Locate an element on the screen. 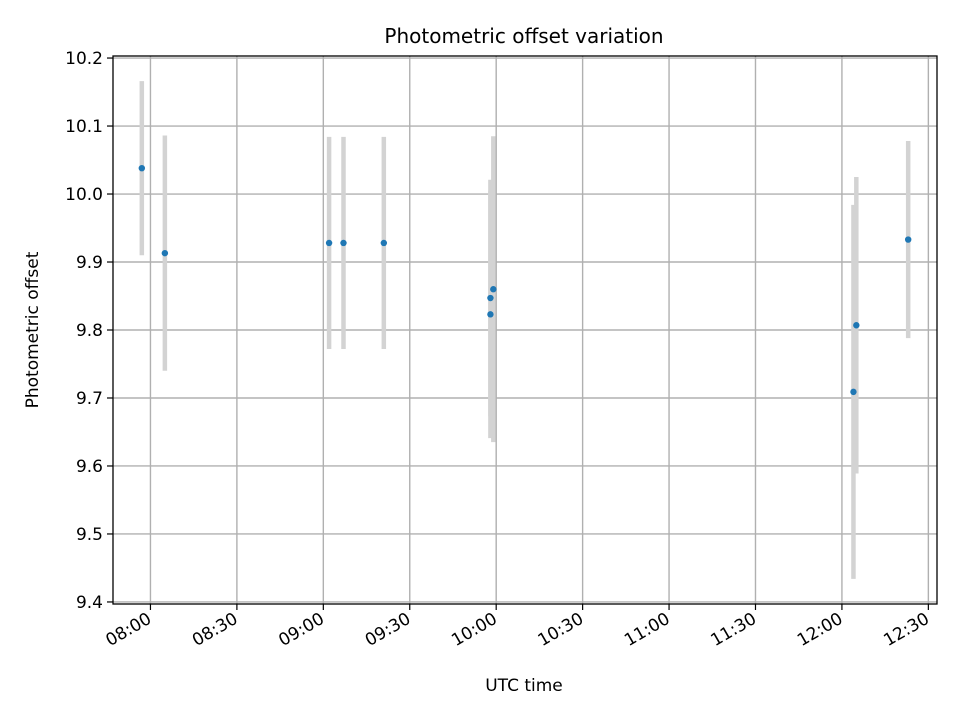 Image resolution: width=960 pixels, height=720 pixels. x-axis-label: UTC time is located at coordinates (524, 686).